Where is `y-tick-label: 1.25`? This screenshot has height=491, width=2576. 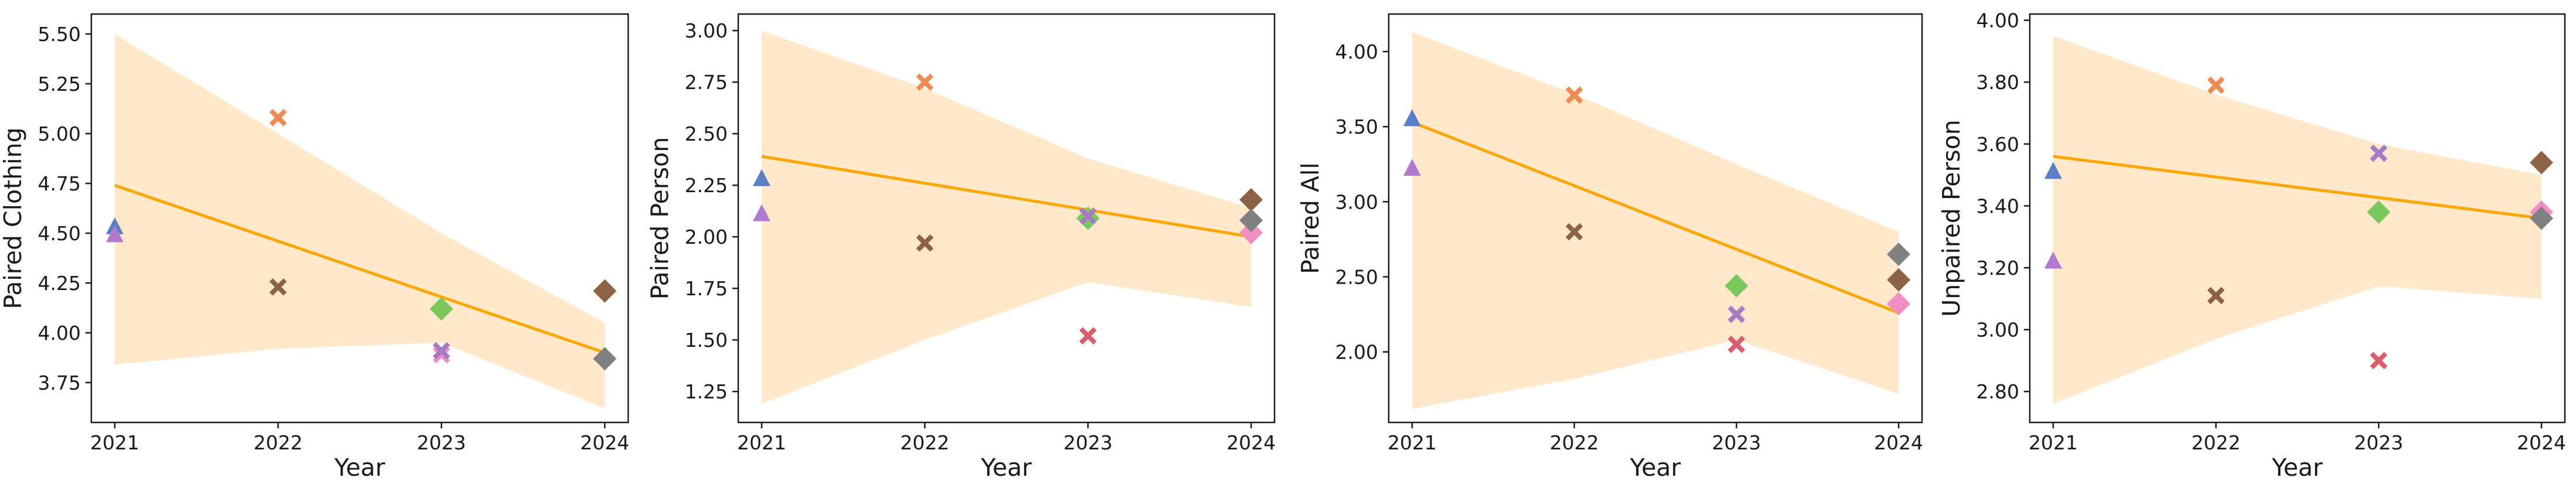
y-tick-label: 1.25 is located at coordinates (706, 391).